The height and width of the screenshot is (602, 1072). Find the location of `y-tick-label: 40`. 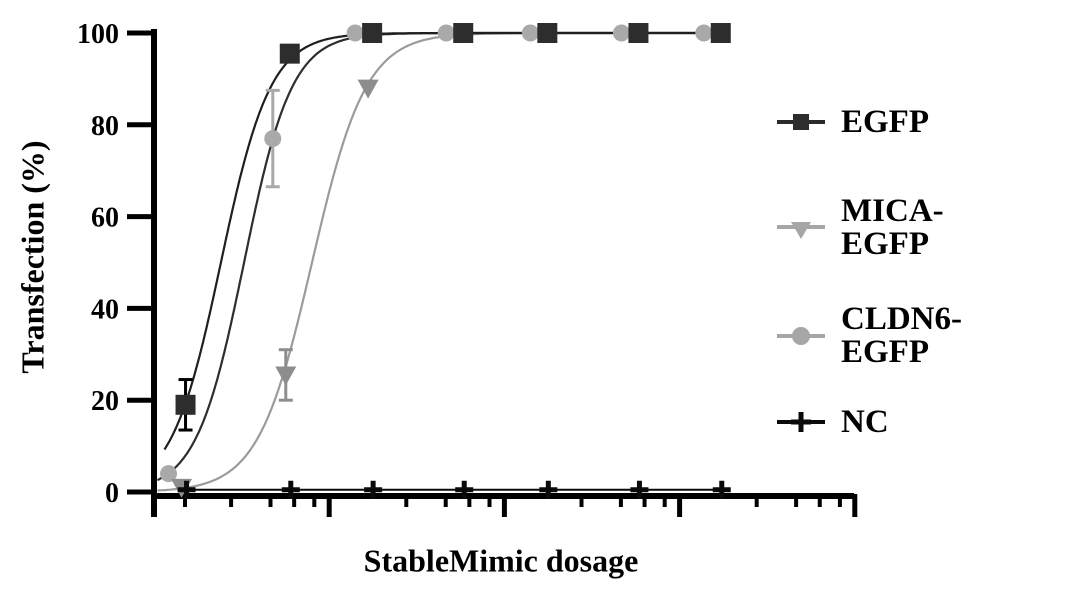

y-tick-label: 40 is located at coordinates (105, 309).